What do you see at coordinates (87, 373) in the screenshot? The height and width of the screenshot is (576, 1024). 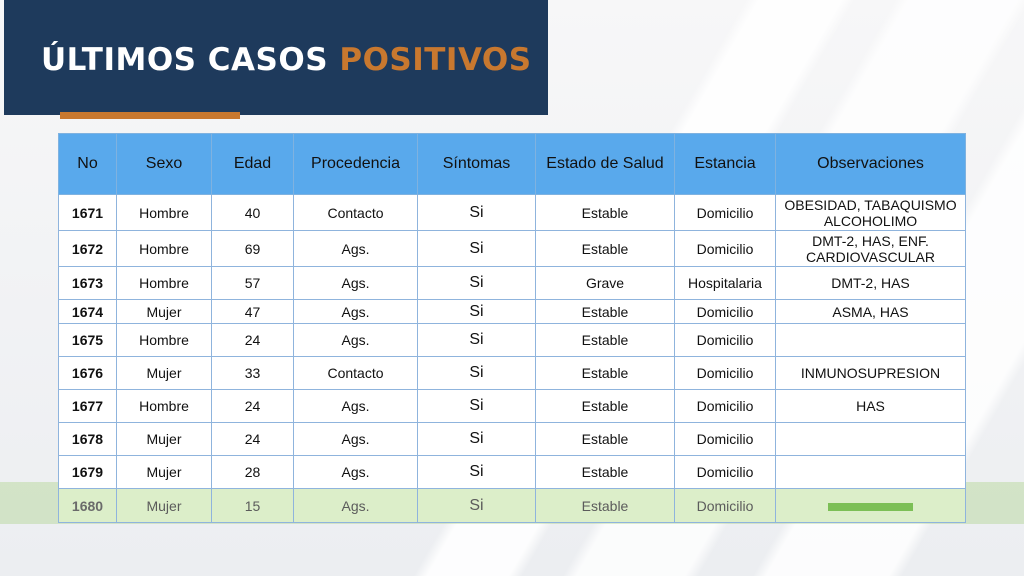 I see `cell-no: 1676` at bounding box center [87, 373].